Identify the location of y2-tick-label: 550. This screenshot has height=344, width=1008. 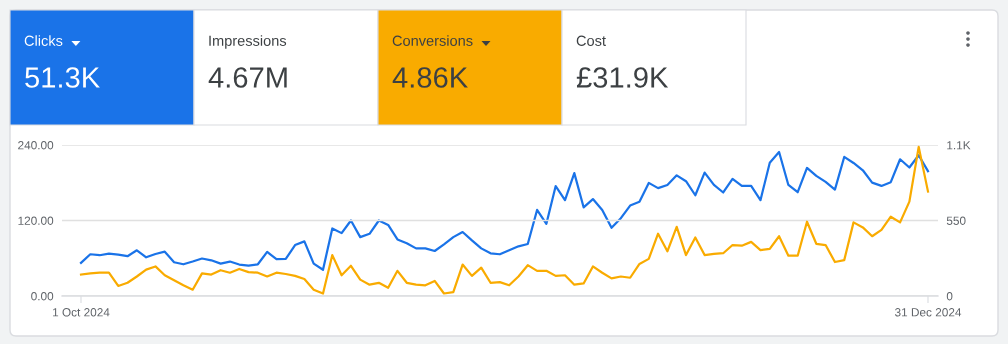
(956, 220).